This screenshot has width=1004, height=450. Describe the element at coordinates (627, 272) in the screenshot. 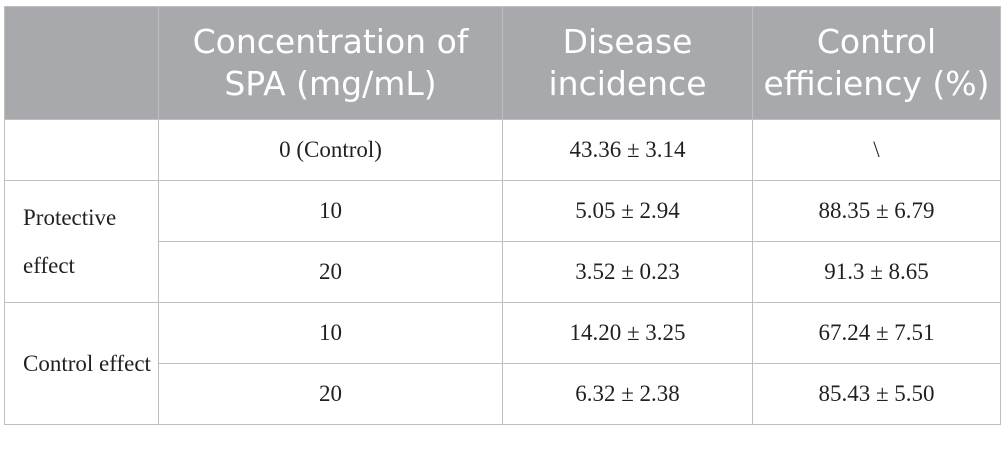

I see `incidence-cell: 3.52 ± 0.23` at that location.